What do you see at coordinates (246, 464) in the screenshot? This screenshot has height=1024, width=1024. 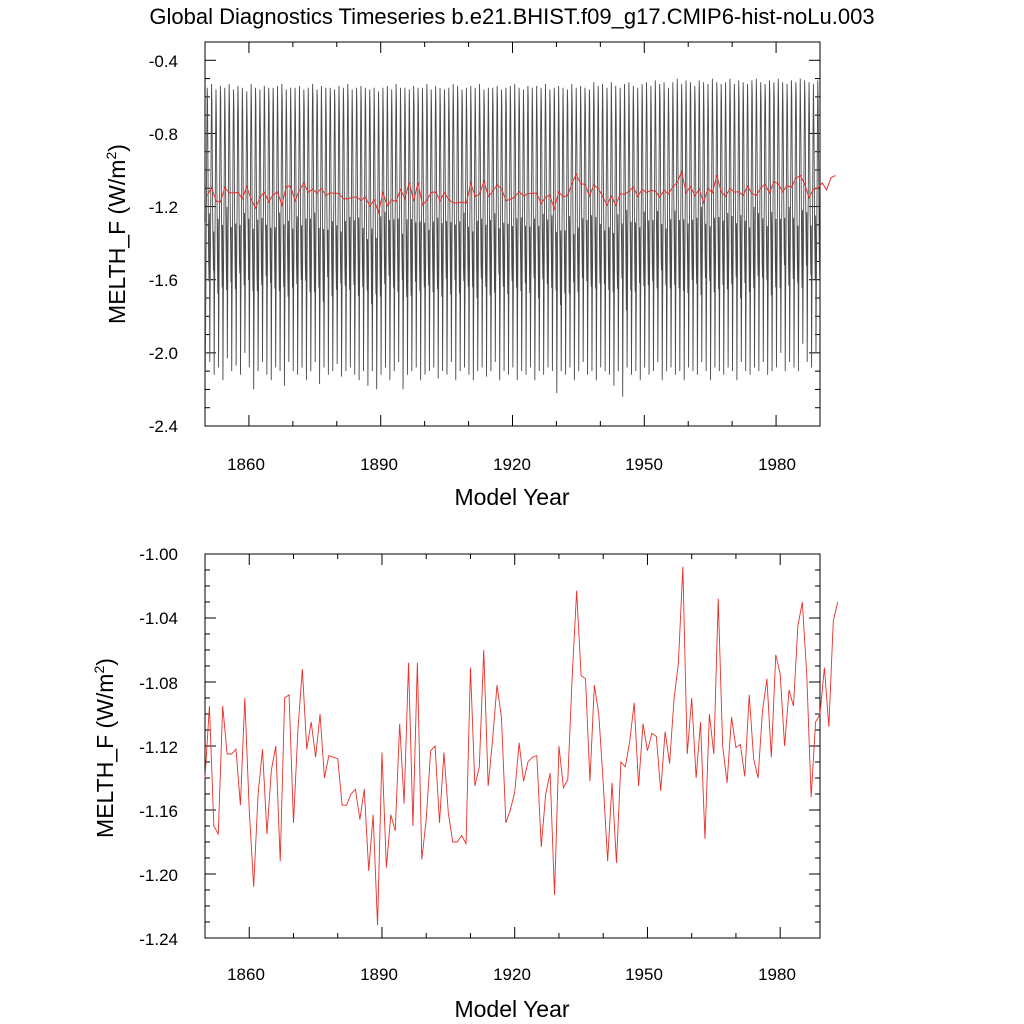 I see `p1-xtick-label-0: 1860` at bounding box center [246, 464].